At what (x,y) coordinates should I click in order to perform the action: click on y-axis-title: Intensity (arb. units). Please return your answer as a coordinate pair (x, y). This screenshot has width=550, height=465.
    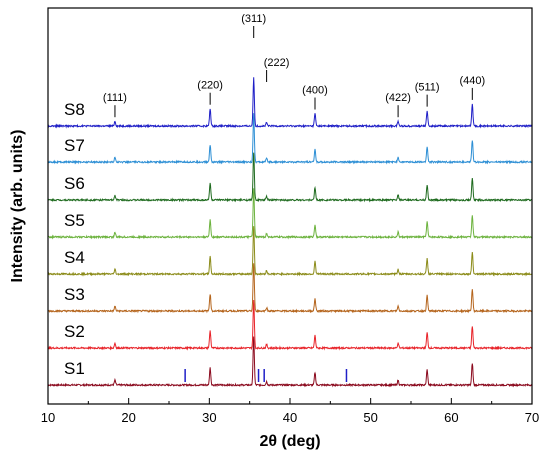
    Looking at the image, I should click on (17, 206).